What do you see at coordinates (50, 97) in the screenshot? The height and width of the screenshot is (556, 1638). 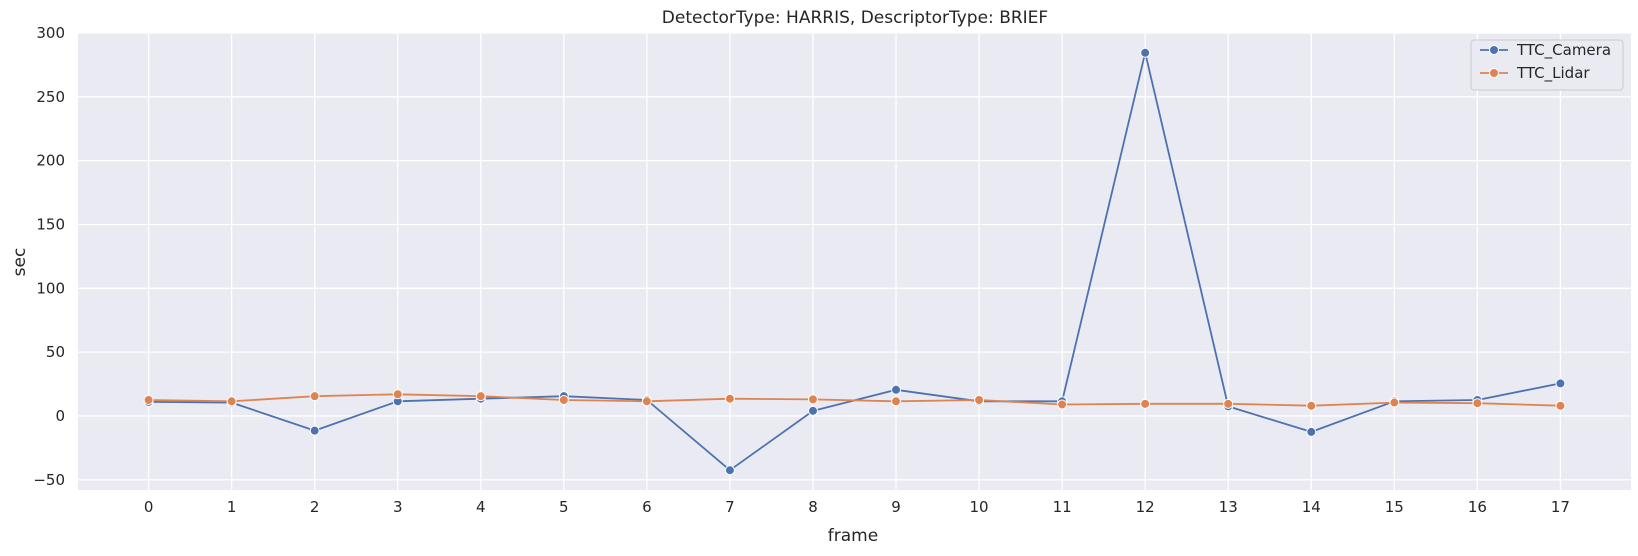 I see `y-tick-label: 250` at bounding box center [50, 97].